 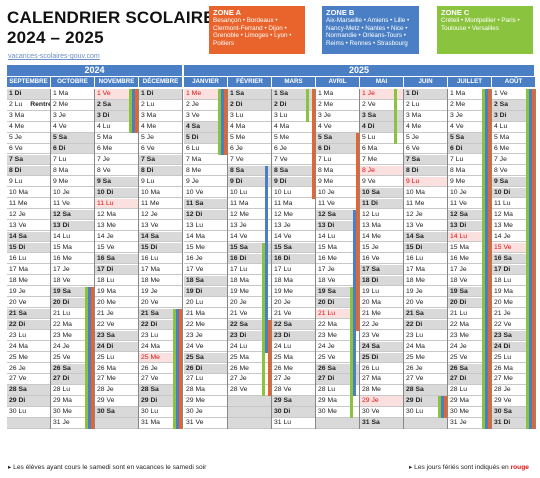 I want to click on day-cell: 29 Di, so click(x=160, y=402).